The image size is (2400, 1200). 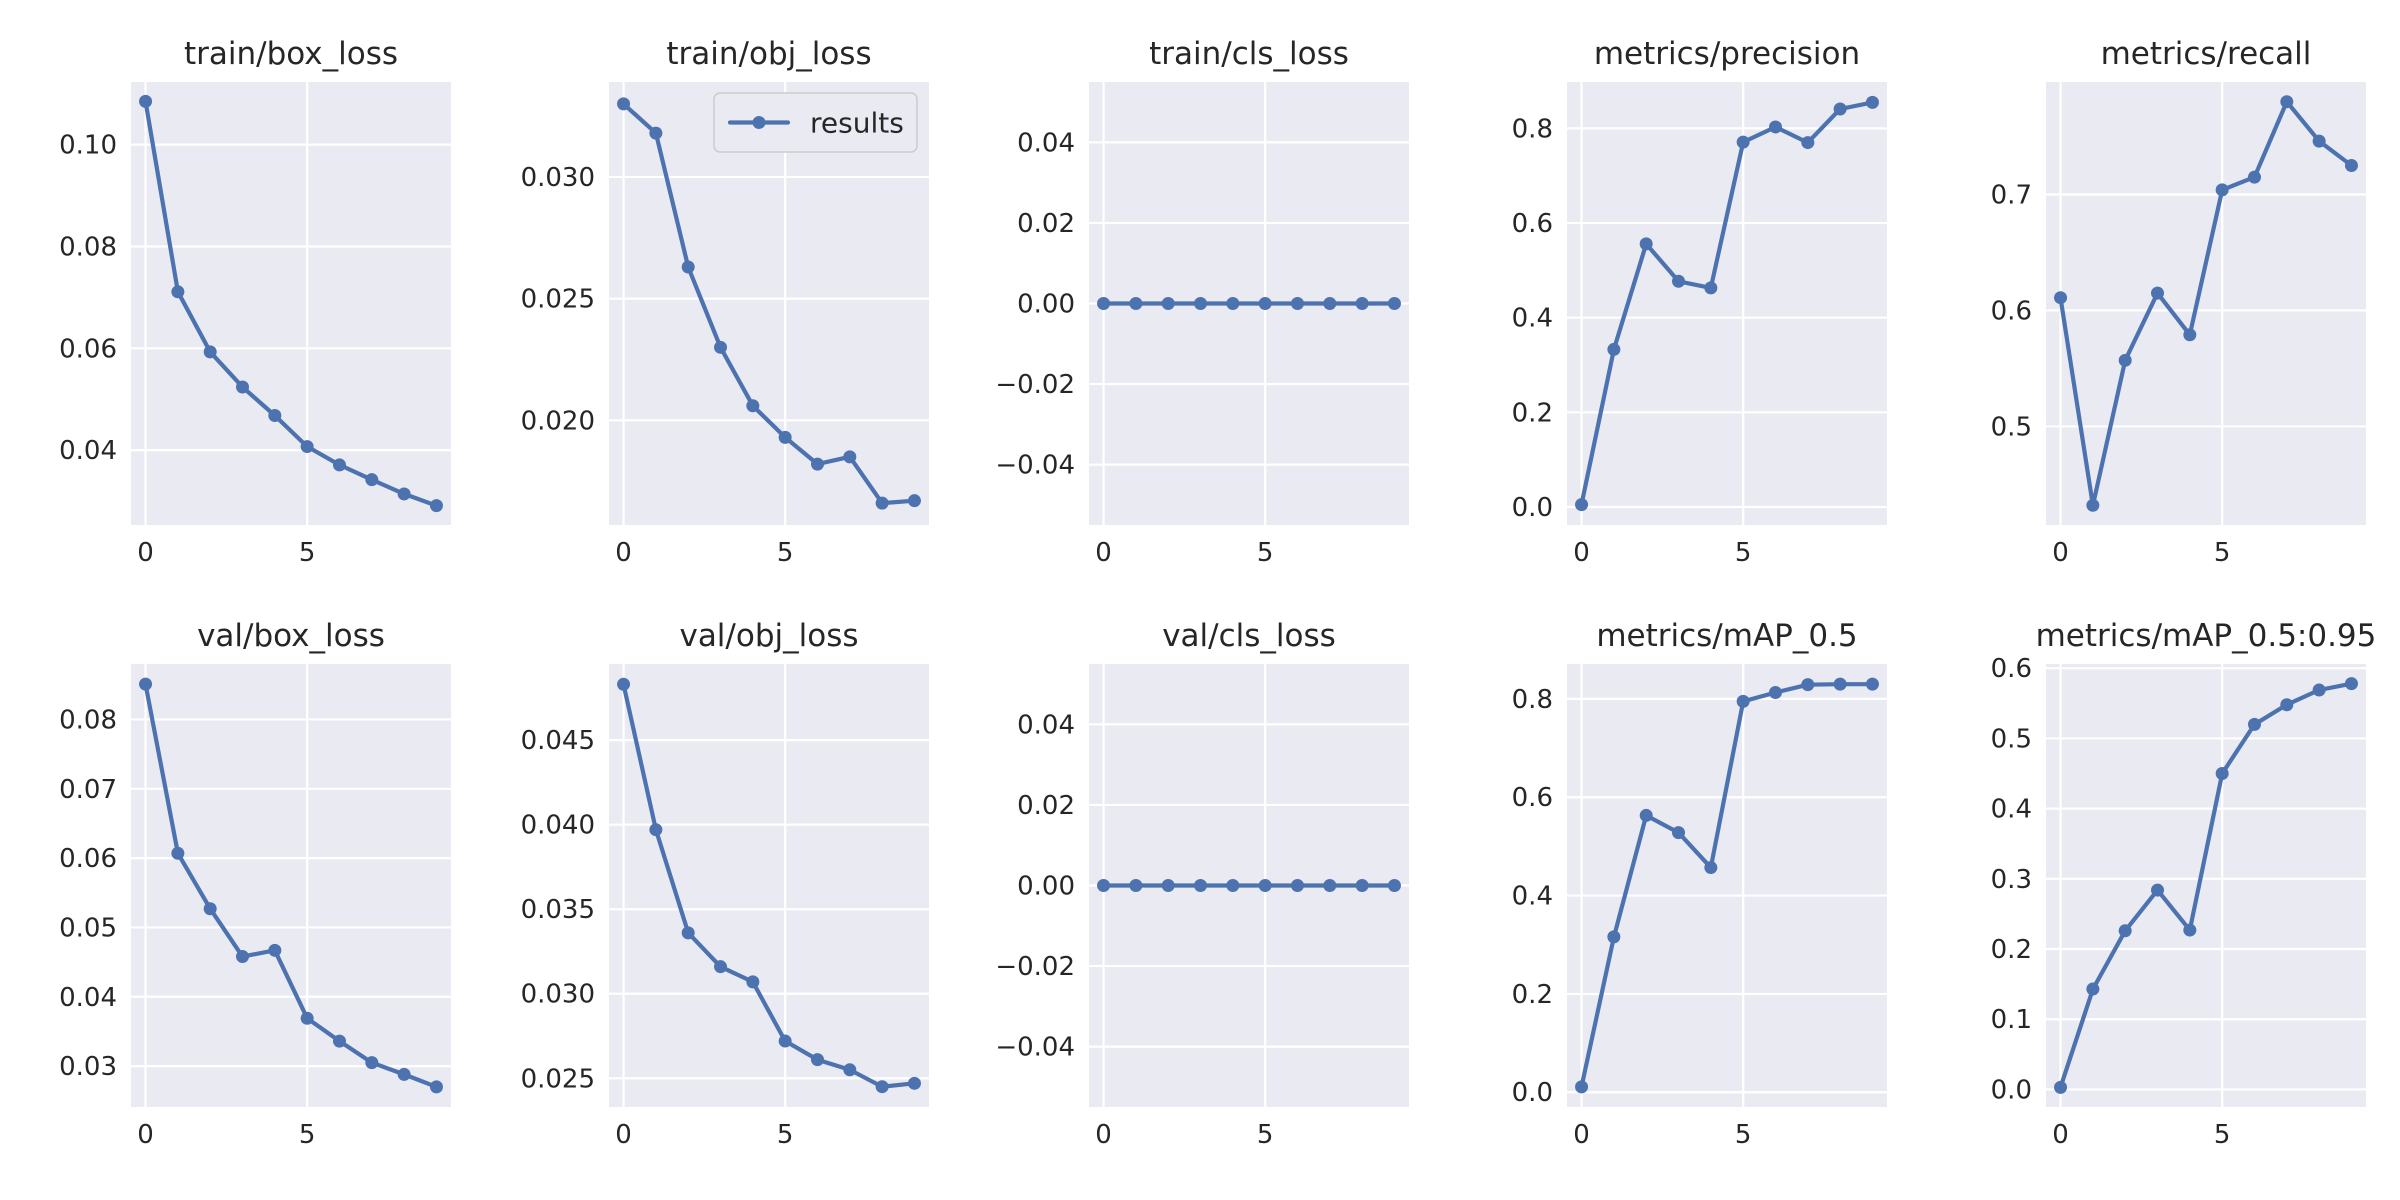 What do you see at coordinates (1035, 967) in the screenshot?
I see `y-tick-label: −0.02` at bounding box center [1035, 967].